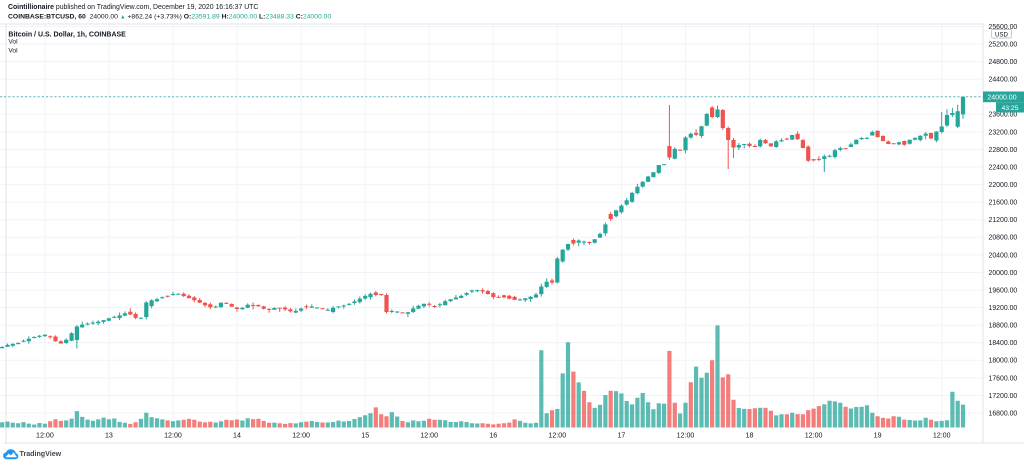 This screenshot has height=469, width=1024. Describe the element at coordinates (1003, 220) in the screenshot. I see `svg-text: 21200.00` at that location.